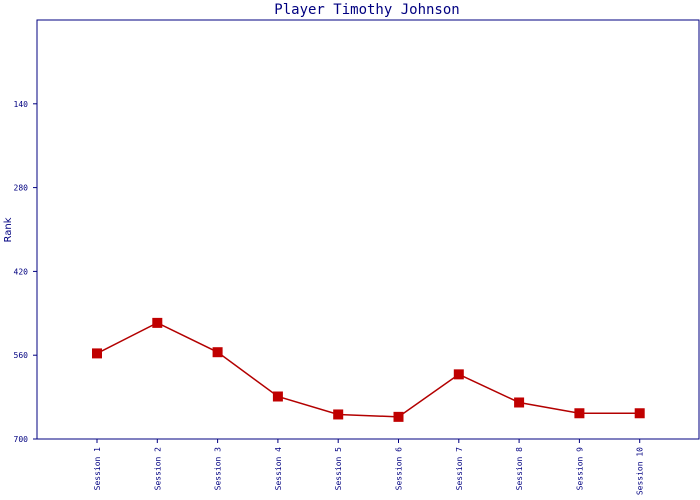  What do you see at coordinates (157, 469) in the screenshot?
I see `x-tick-label: Session 2` at bounding box center [157, 469].